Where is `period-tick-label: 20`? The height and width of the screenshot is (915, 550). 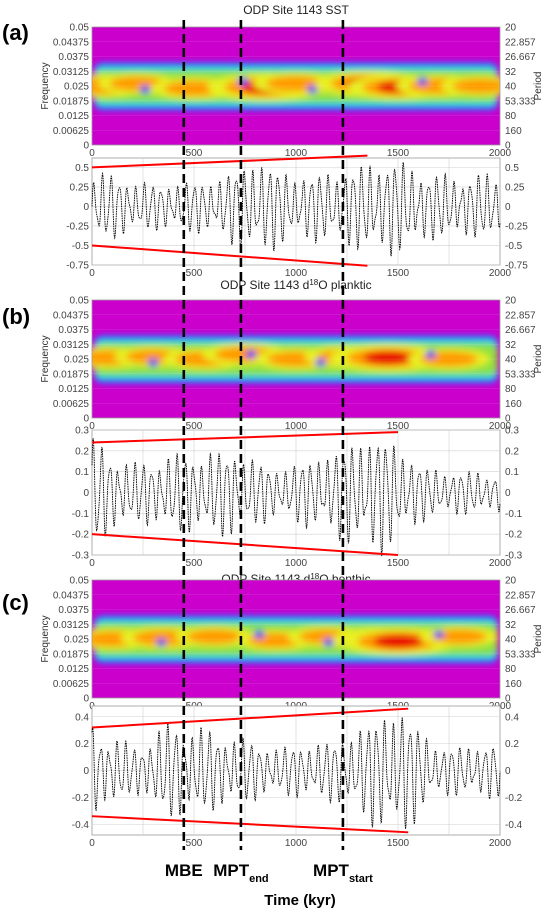
period-tick-label: 20 is located at coordinates (511, 28).